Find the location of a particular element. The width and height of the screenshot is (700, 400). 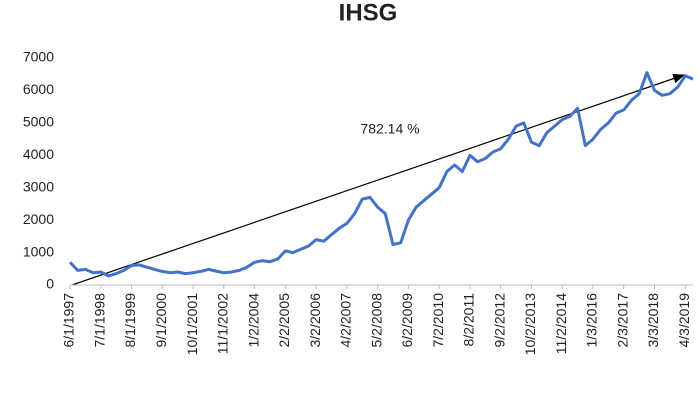

y-tick-label: 5000 is located at coordinates (38, 122).